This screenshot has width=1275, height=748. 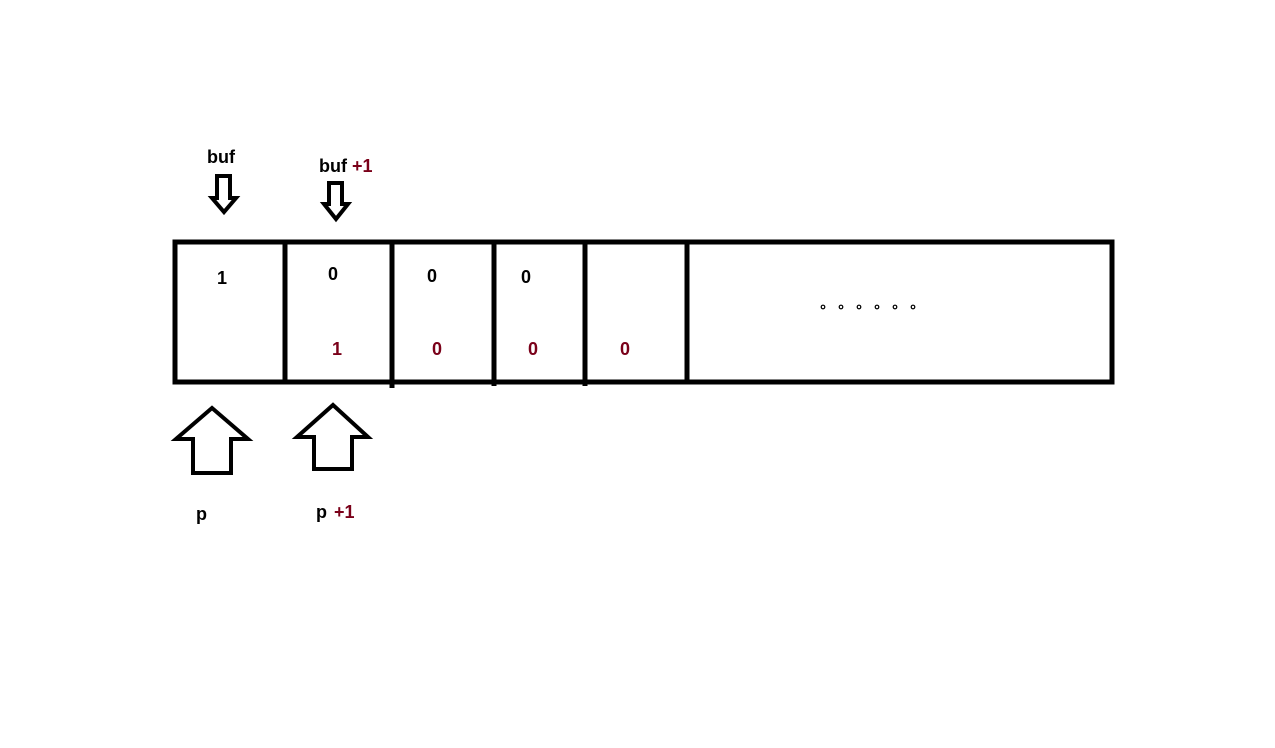 What do you see at coordinates (212, 440) in the screenshot?
I see `p-up-arrow-icon` at bounding box center [212, 440].